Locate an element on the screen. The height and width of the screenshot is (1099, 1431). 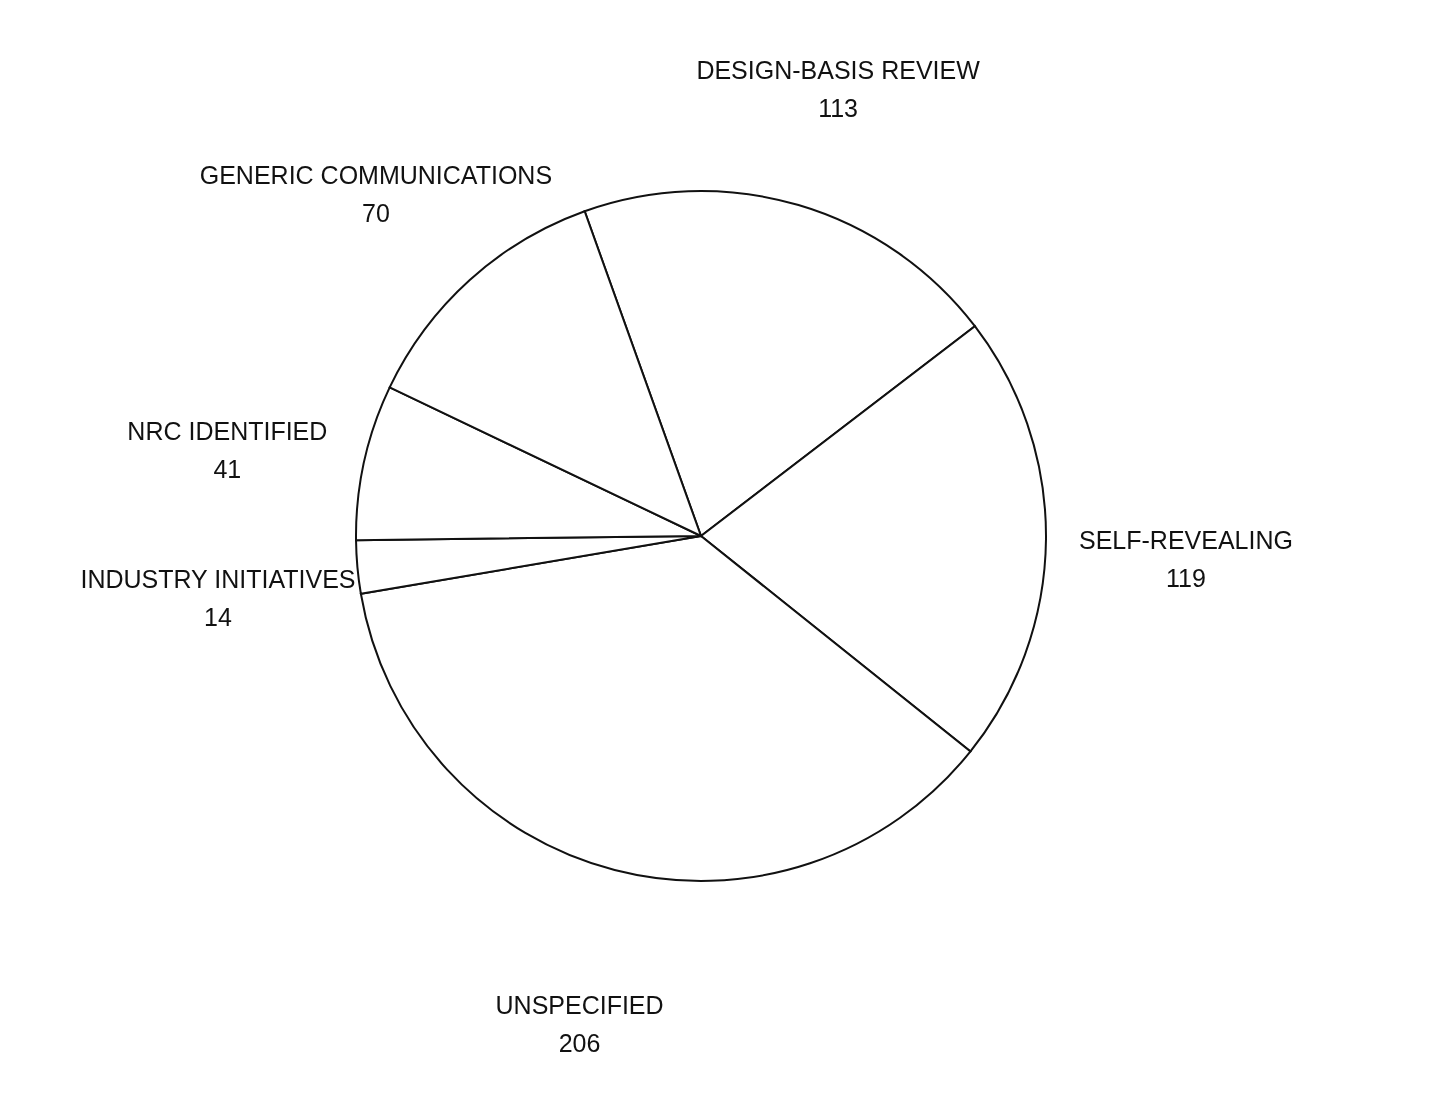
slice-label: INDUSTRY INITIATIVES is located at coordinates (218, 578).